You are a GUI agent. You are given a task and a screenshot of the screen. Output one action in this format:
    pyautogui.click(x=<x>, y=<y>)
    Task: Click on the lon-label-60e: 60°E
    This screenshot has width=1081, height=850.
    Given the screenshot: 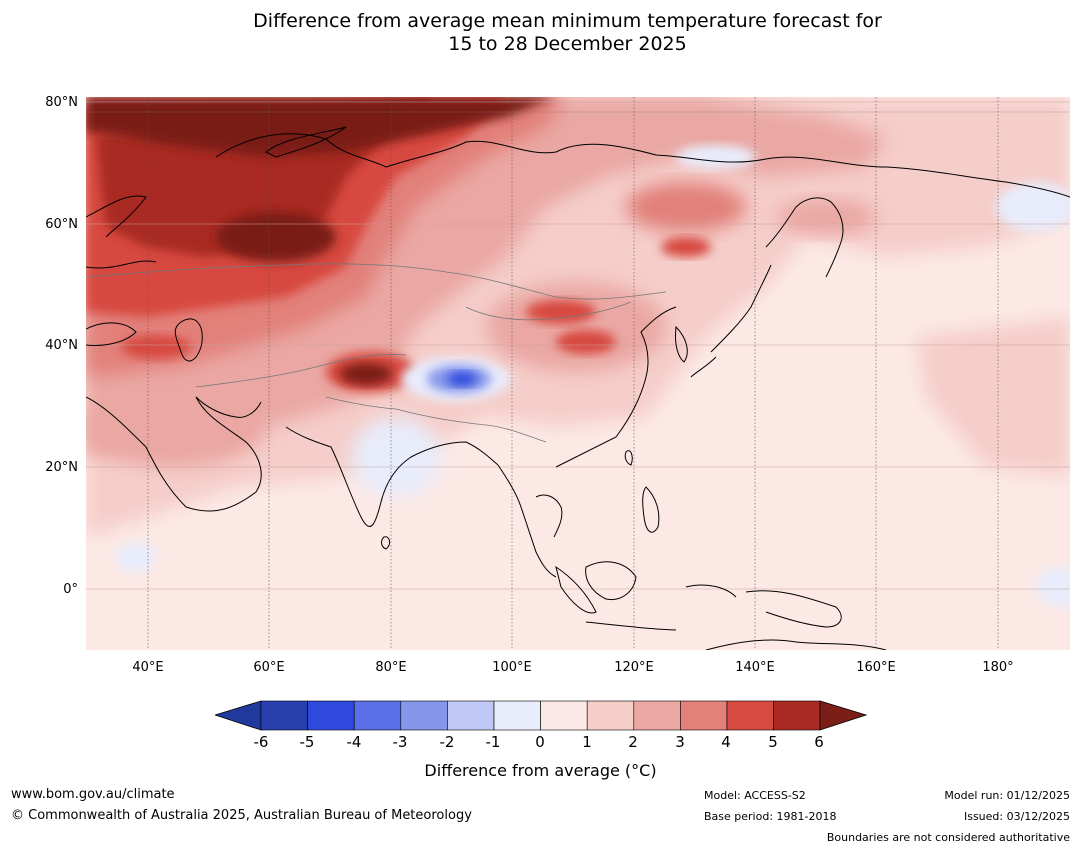 What is the action you would take?
    pyautogui.click(x=269, y=667)
    